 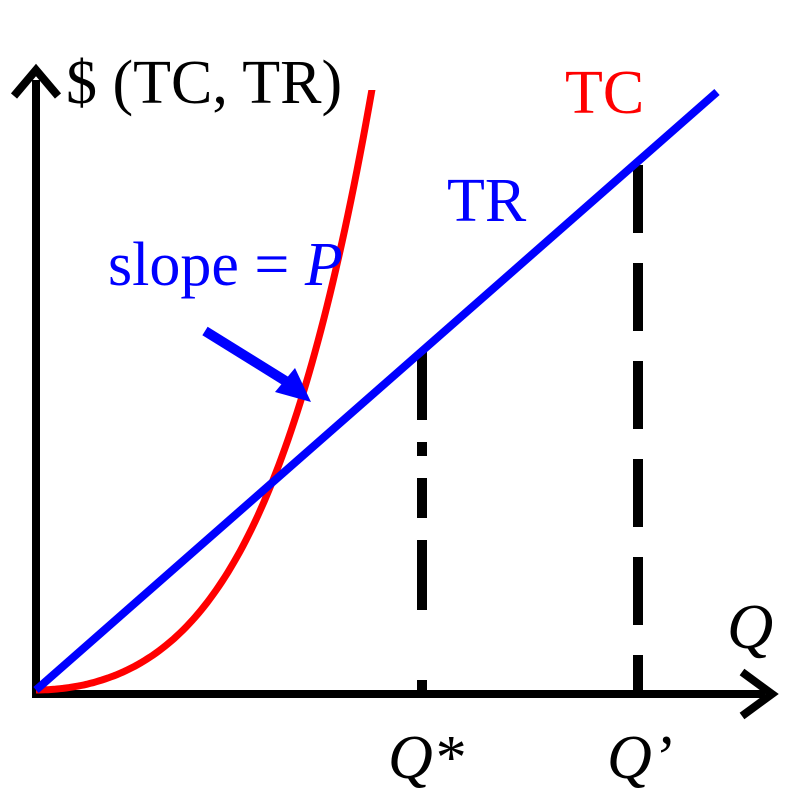 I want to click on slope-annotation: slope = P, so click(x=225, y=265).